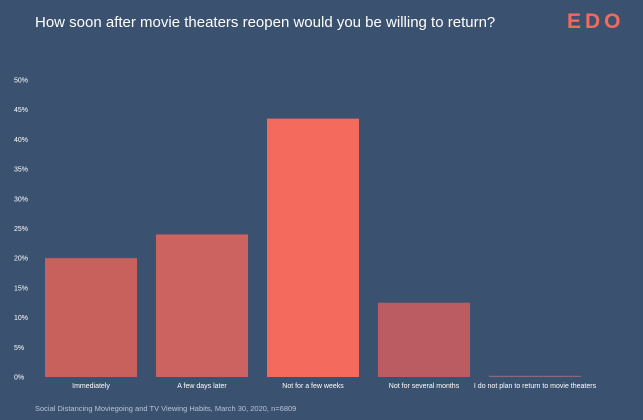  What do you see at coordinates (19, 378) in the screenshot?
I see `y-tick-label: 0%` at bounding box center [19, 378].